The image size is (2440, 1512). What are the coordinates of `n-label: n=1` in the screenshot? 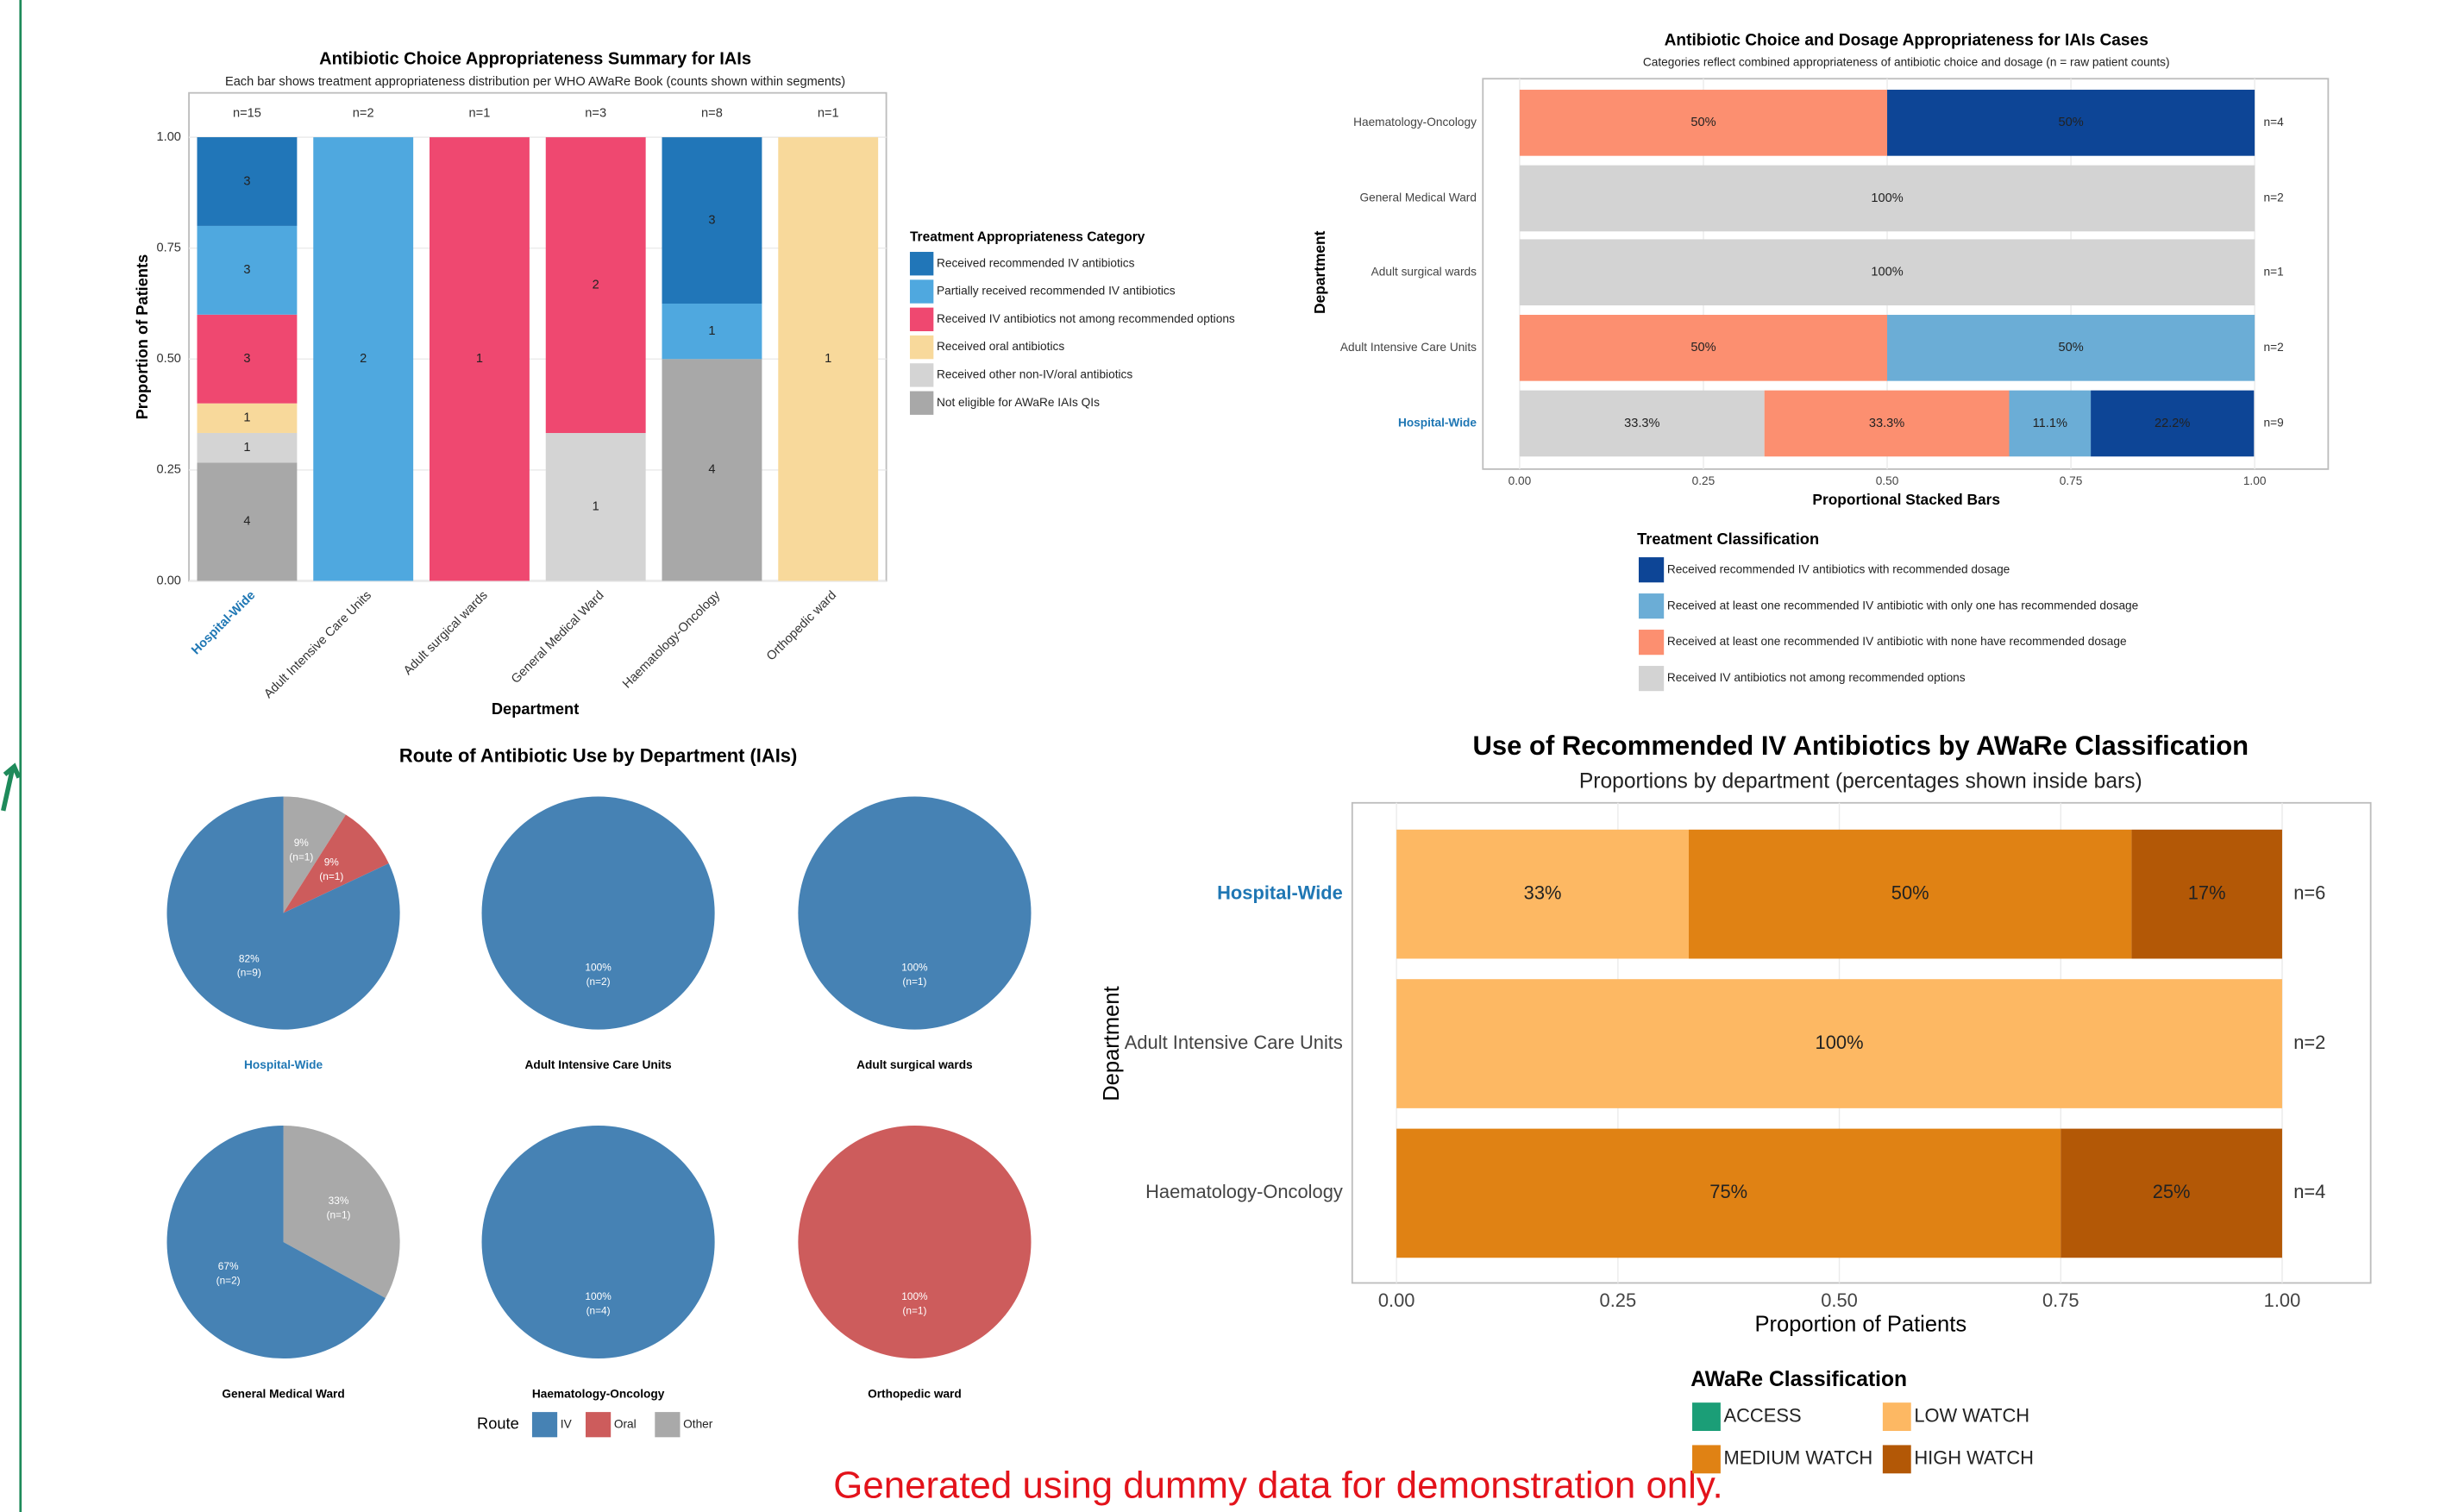 It's located at (2274, 271).